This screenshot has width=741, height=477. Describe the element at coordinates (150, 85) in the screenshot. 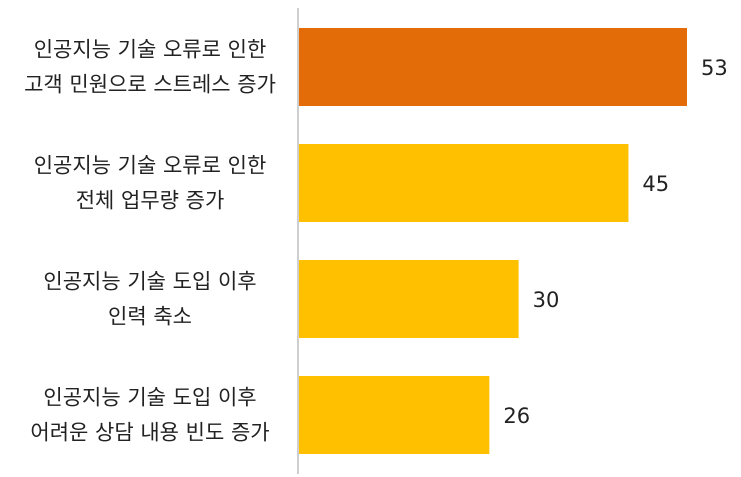

I see `category-label-1-line-2: 고객 민원으로 스트레스 증가` at that location.